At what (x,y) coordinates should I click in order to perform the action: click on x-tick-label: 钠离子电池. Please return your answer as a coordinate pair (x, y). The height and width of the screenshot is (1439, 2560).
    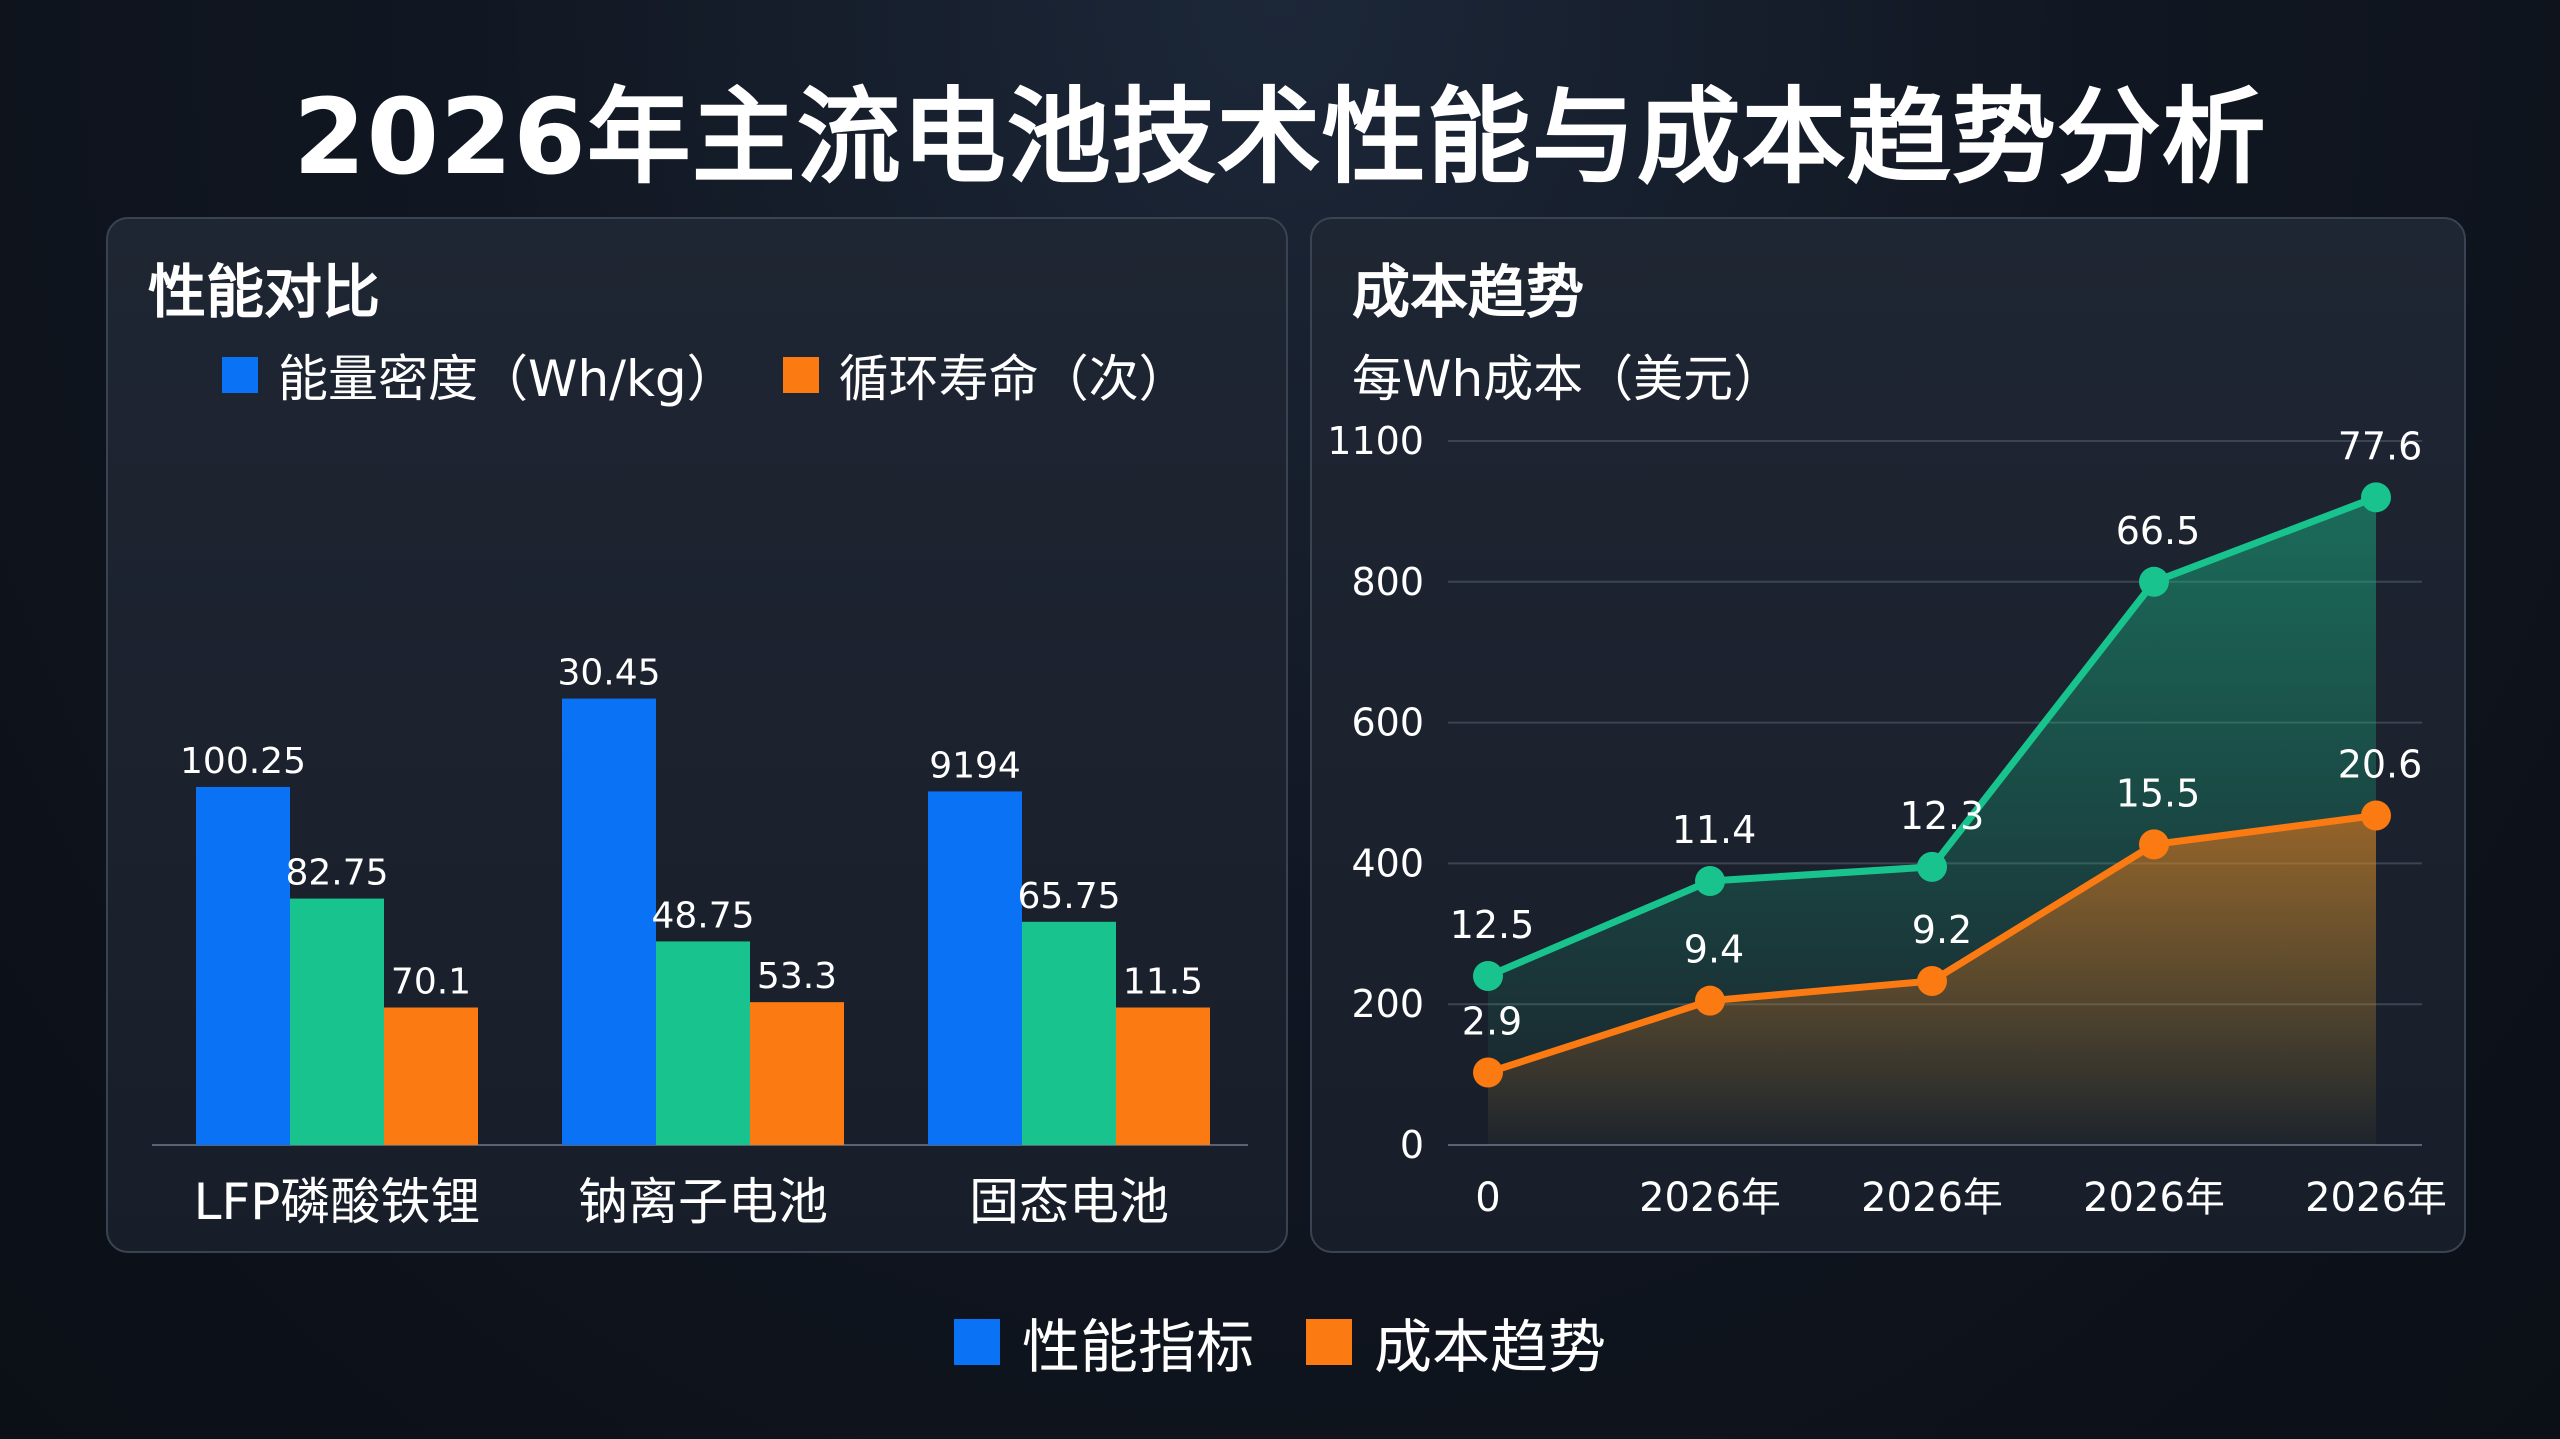
    Looking at the image, I should click on (703, 1202).